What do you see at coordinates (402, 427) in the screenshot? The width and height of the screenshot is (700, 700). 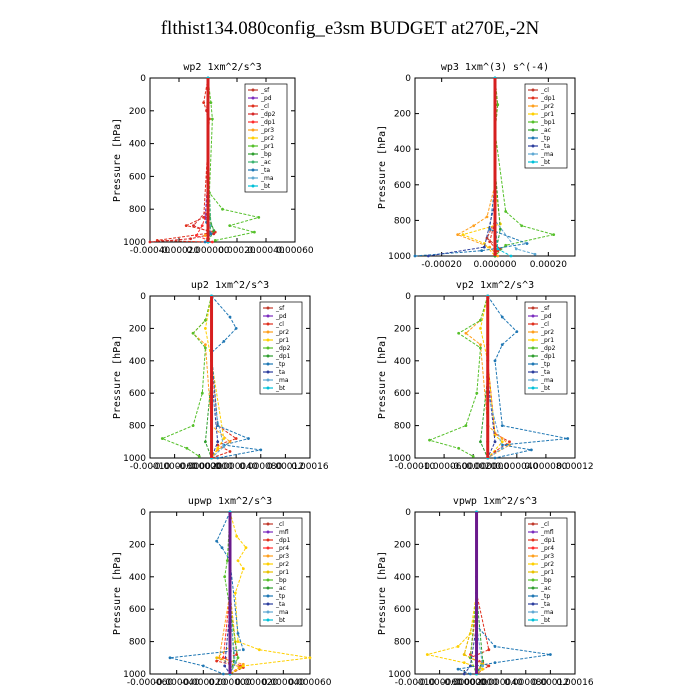 I see `y-tick-label: 800` at bounding box center [402, 427].